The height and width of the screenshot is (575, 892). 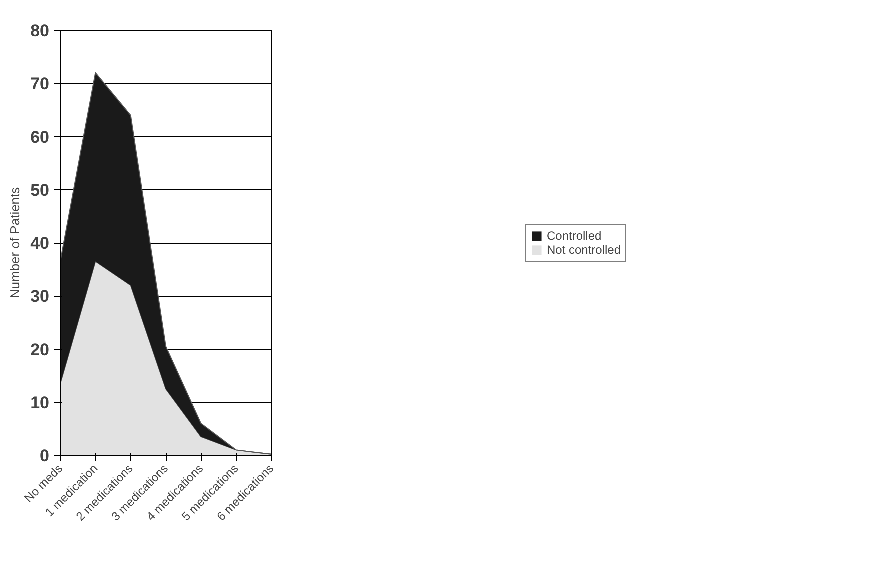 I want to click on legend-label: Not controlled, so click(x=584, y=249).